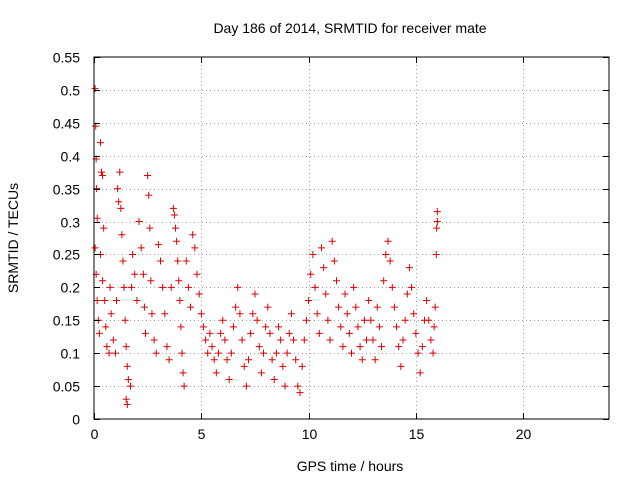 This screenshot has width=640, height=480. I want to click on x-tick-label: 20, so click(524, 434).